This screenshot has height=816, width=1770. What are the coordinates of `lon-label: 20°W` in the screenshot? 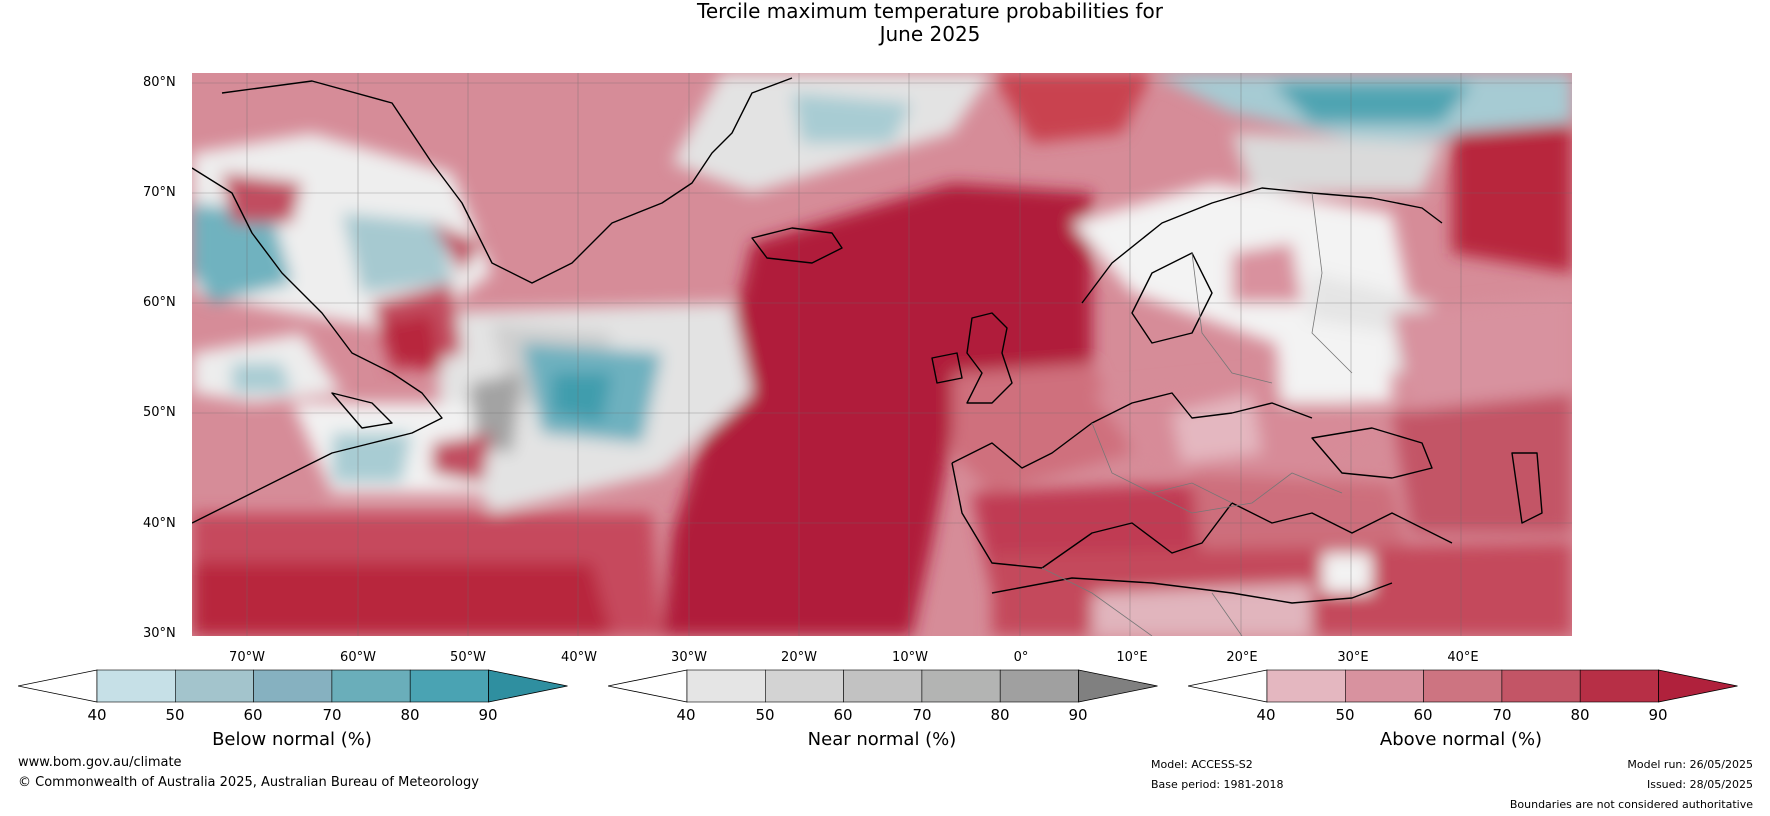 It's located at (799, 657).